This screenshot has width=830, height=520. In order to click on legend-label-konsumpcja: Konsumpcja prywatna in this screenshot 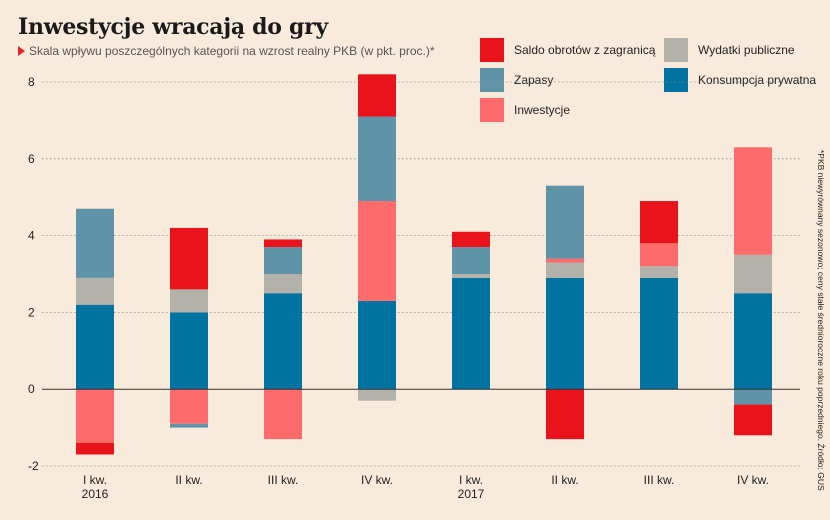, I will do `click(757, 80)`.